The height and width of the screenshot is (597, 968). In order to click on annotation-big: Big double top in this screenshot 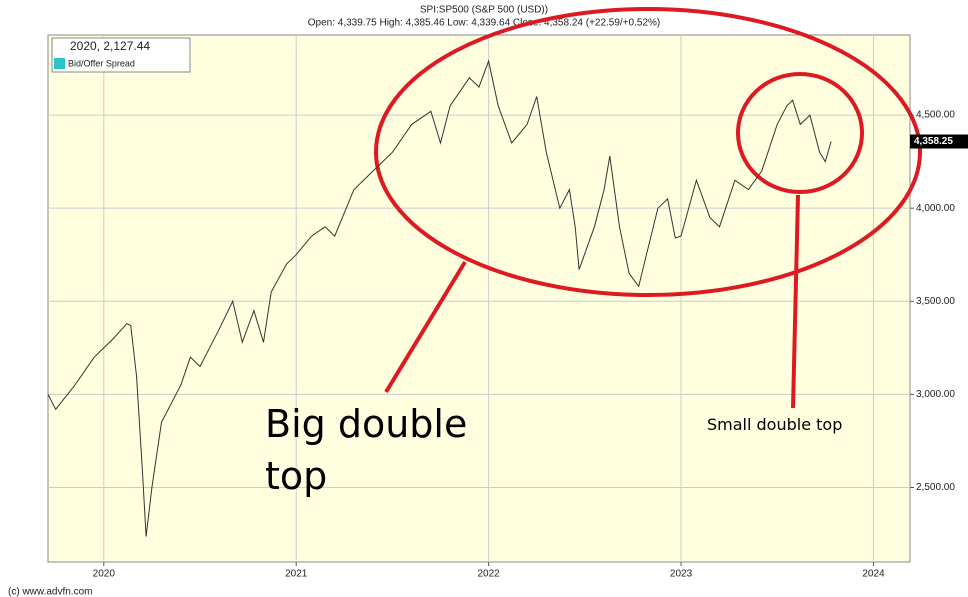, I will do `click(366, 450)`.